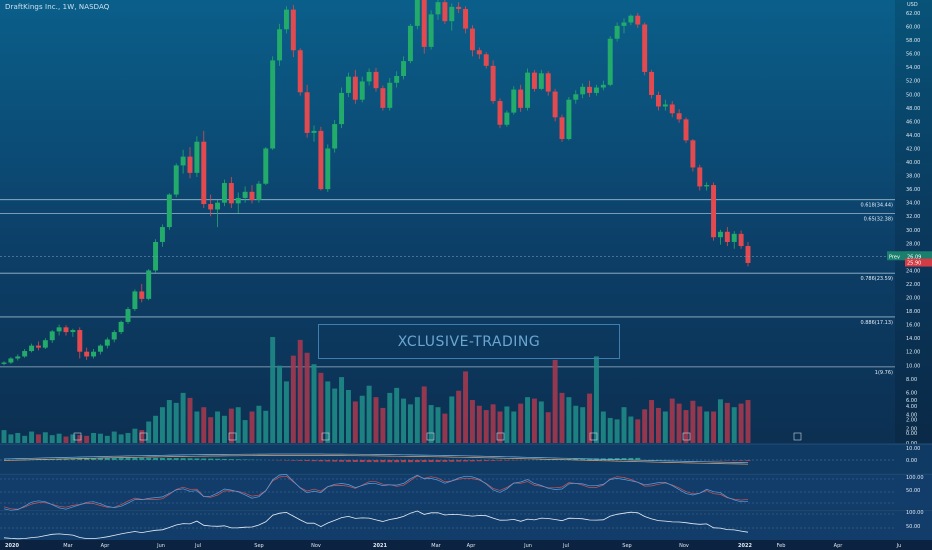 This screenshot has width=932, height=550. What do you see at coordinates (913, 221) in the screenshot?
I see `price-axis-panel` at bounding box center [913, 221].